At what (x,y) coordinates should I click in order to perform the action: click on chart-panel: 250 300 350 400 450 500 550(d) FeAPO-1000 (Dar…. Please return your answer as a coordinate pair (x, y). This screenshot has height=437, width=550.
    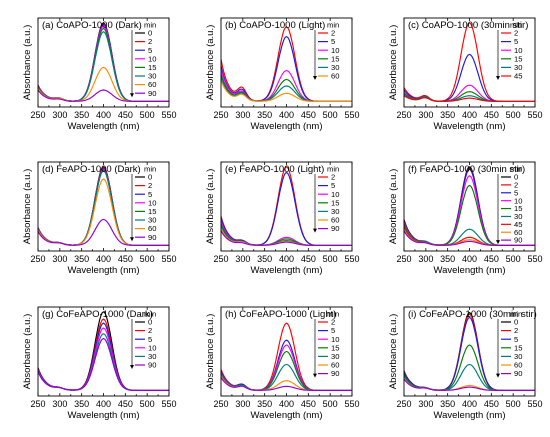
    Looking at the image, I should click on (99, 218).